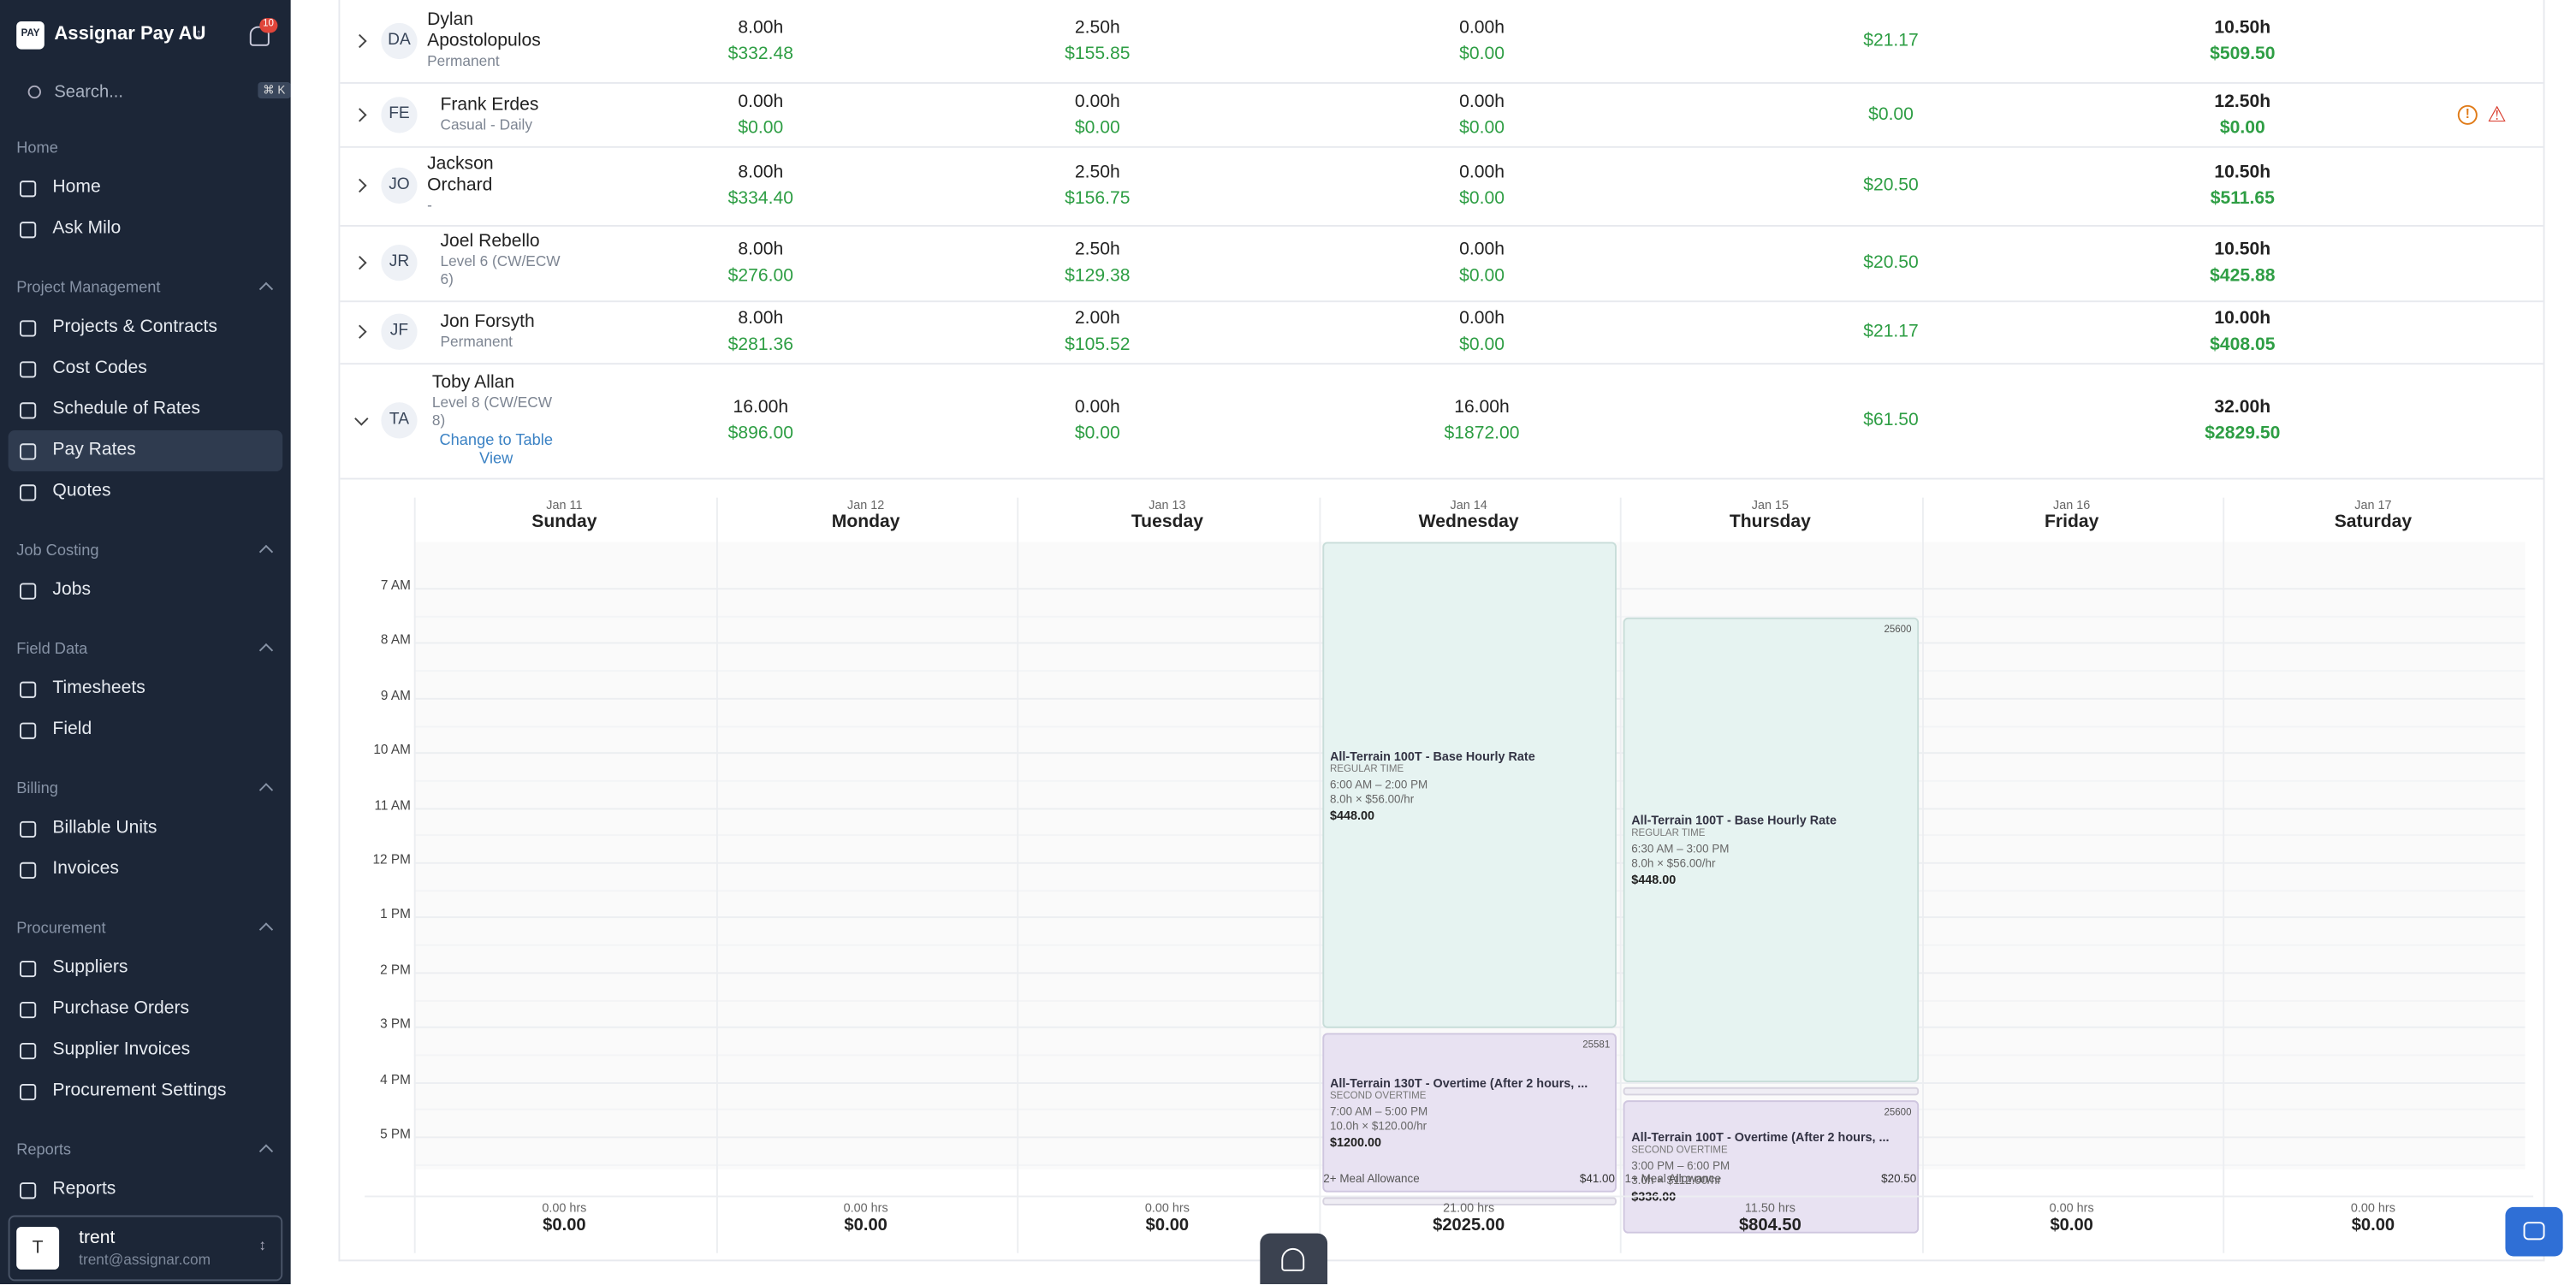  Describe the element at coordinates (145, 95) in the screenshot. I see `search: Search... ⌘ K` at that location.